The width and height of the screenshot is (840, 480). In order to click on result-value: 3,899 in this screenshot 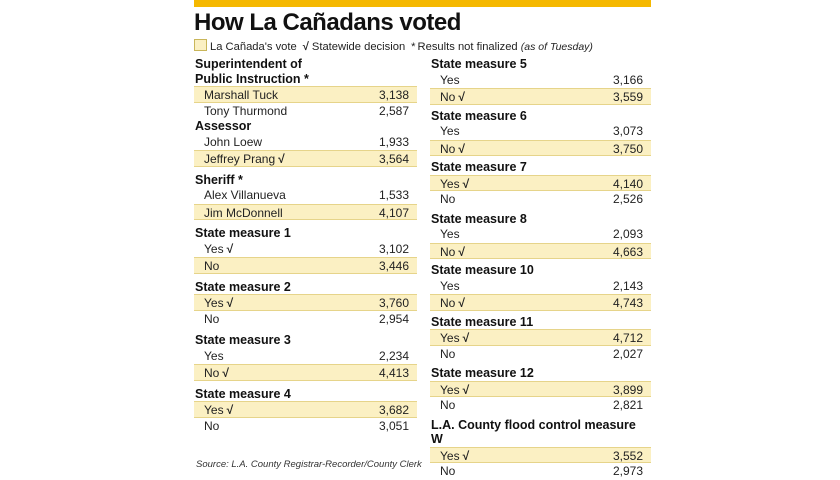, I will do `click(627, 389)`.